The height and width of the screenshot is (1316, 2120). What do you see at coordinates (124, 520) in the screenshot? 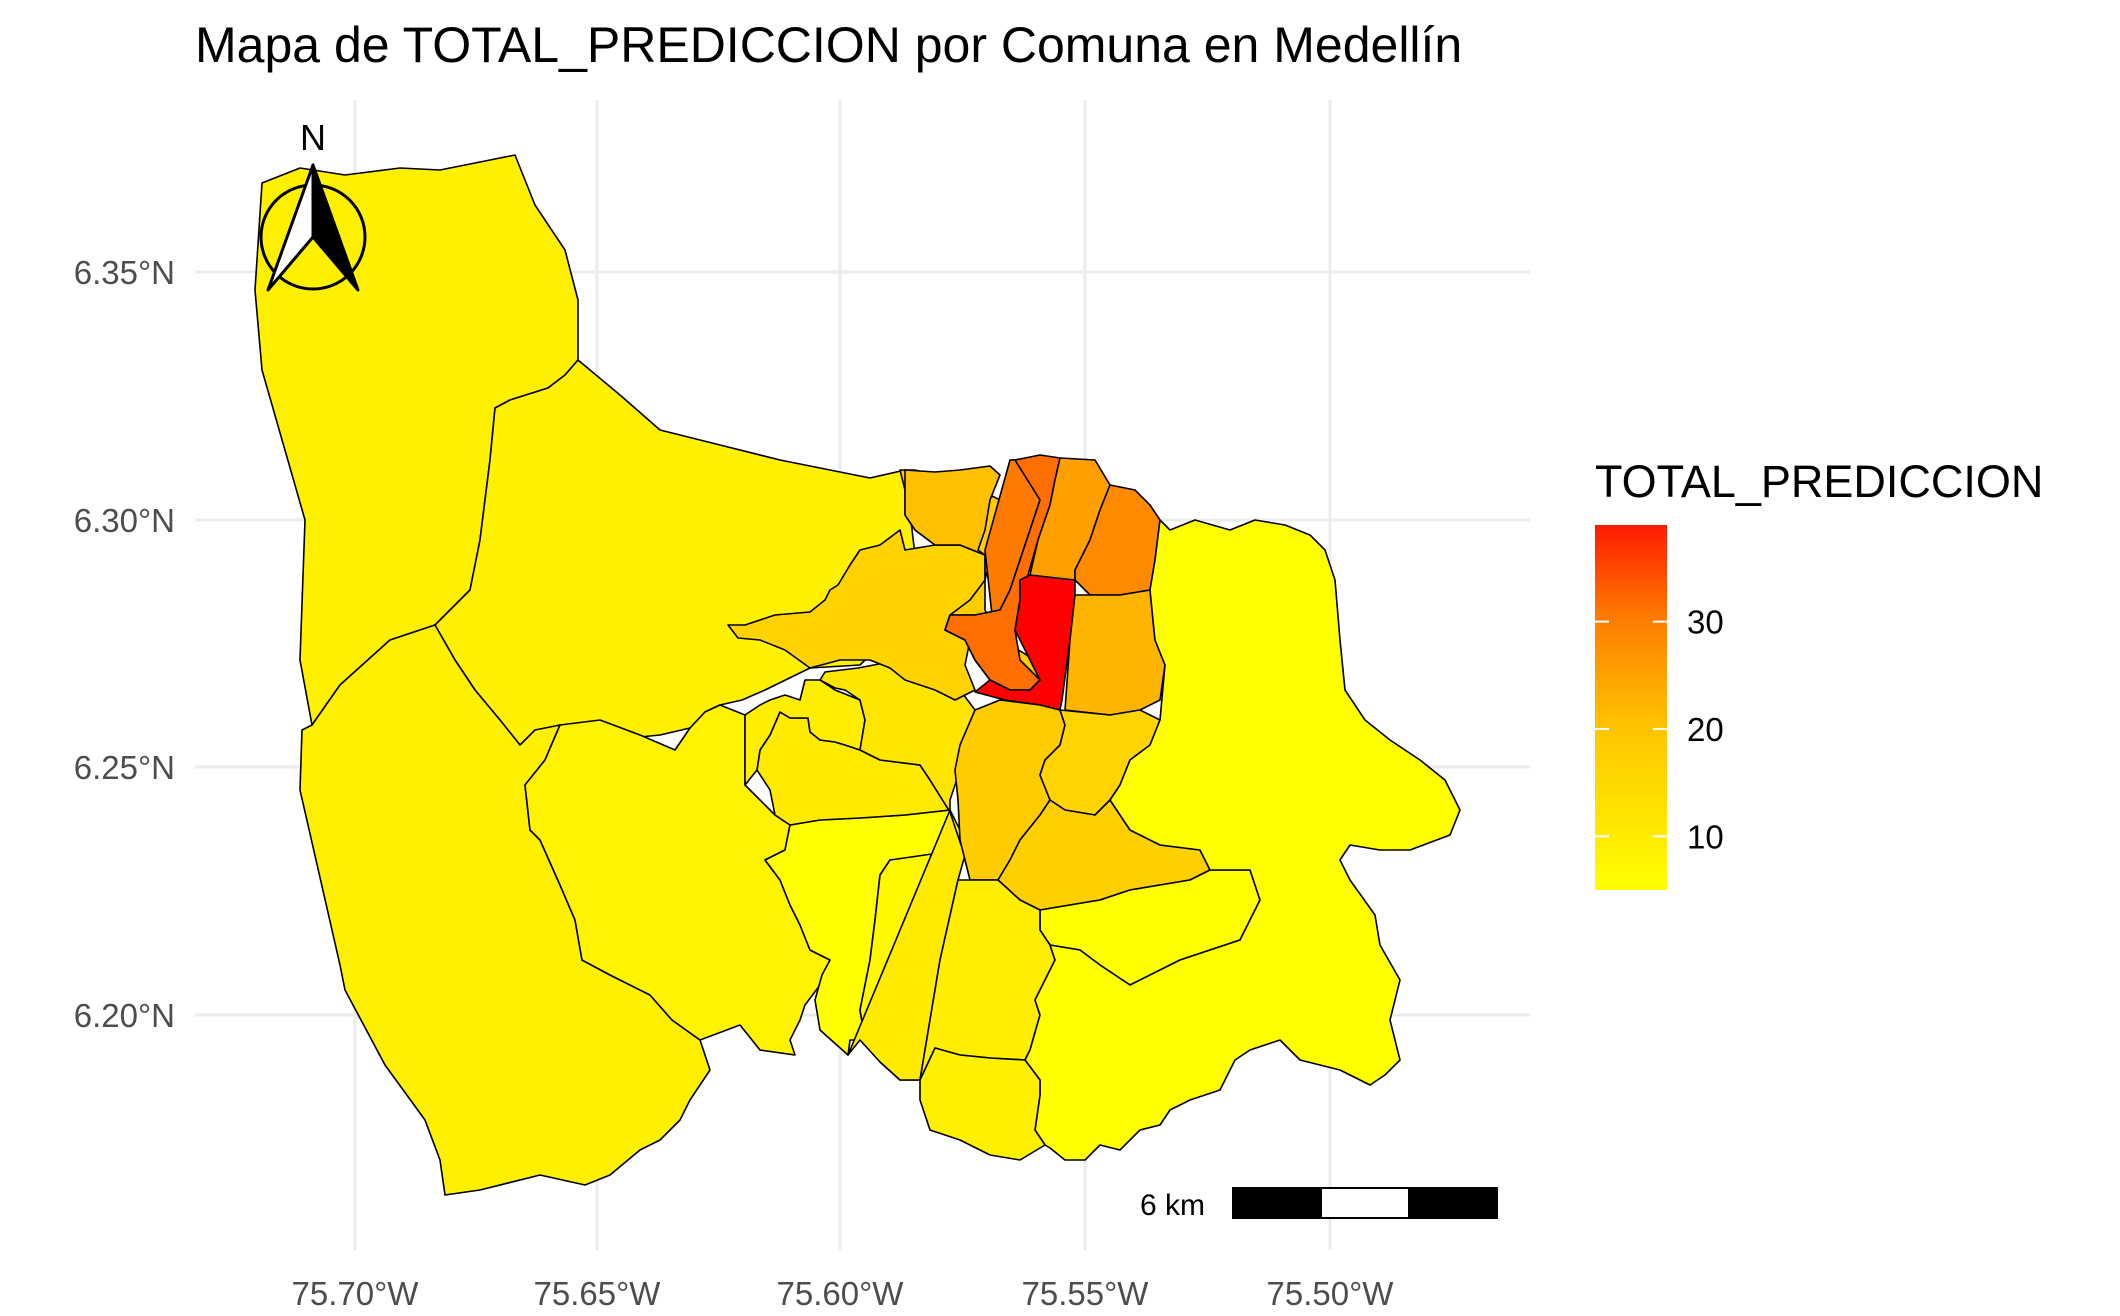
I see `y-tick-label: 6.30°N` at bounding box center [124, 520].